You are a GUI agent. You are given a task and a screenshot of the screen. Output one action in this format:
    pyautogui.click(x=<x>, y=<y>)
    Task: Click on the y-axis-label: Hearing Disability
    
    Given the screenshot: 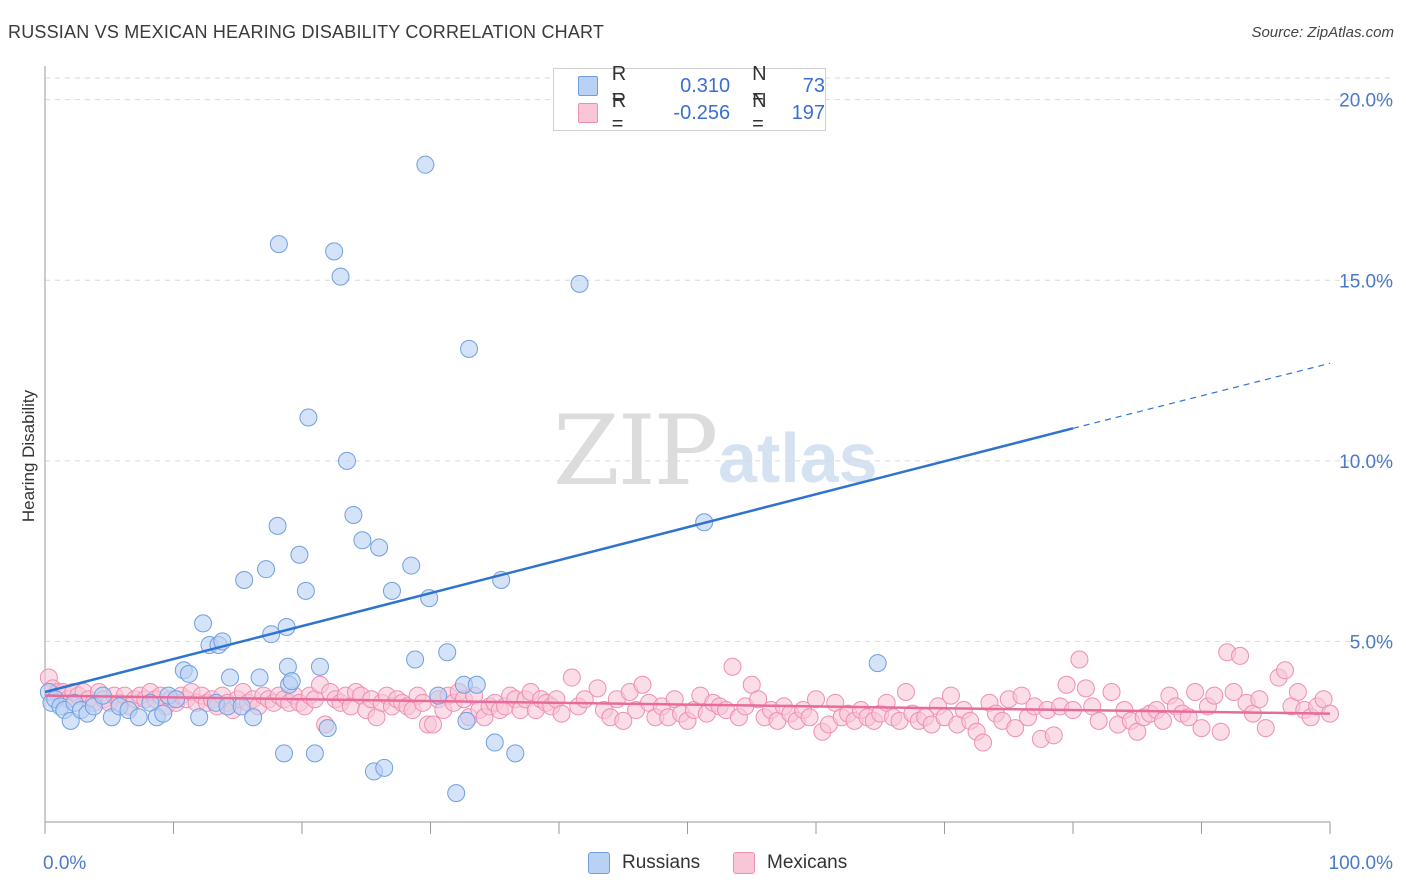 What is the action you would take?
    pyautogui.click(x=28, y=455)
    